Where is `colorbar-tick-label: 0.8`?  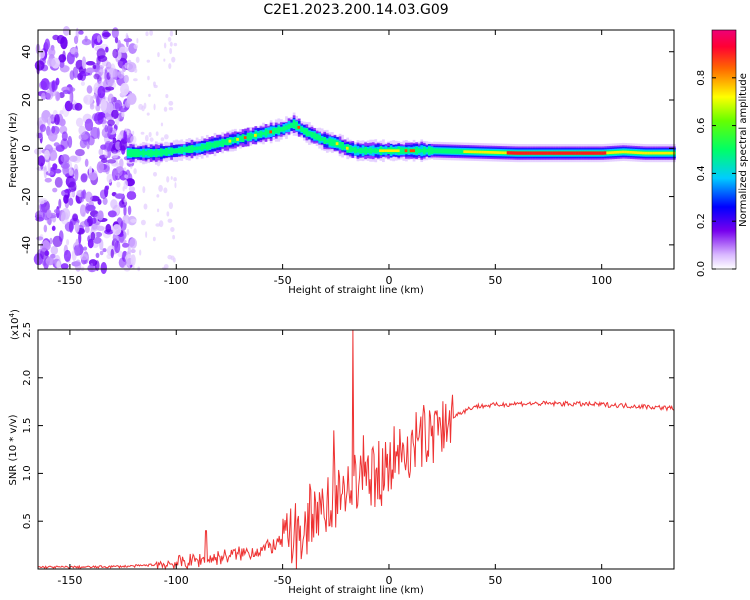 colorbar-tick-label: 0.8 is located at coordinates (701, 78).